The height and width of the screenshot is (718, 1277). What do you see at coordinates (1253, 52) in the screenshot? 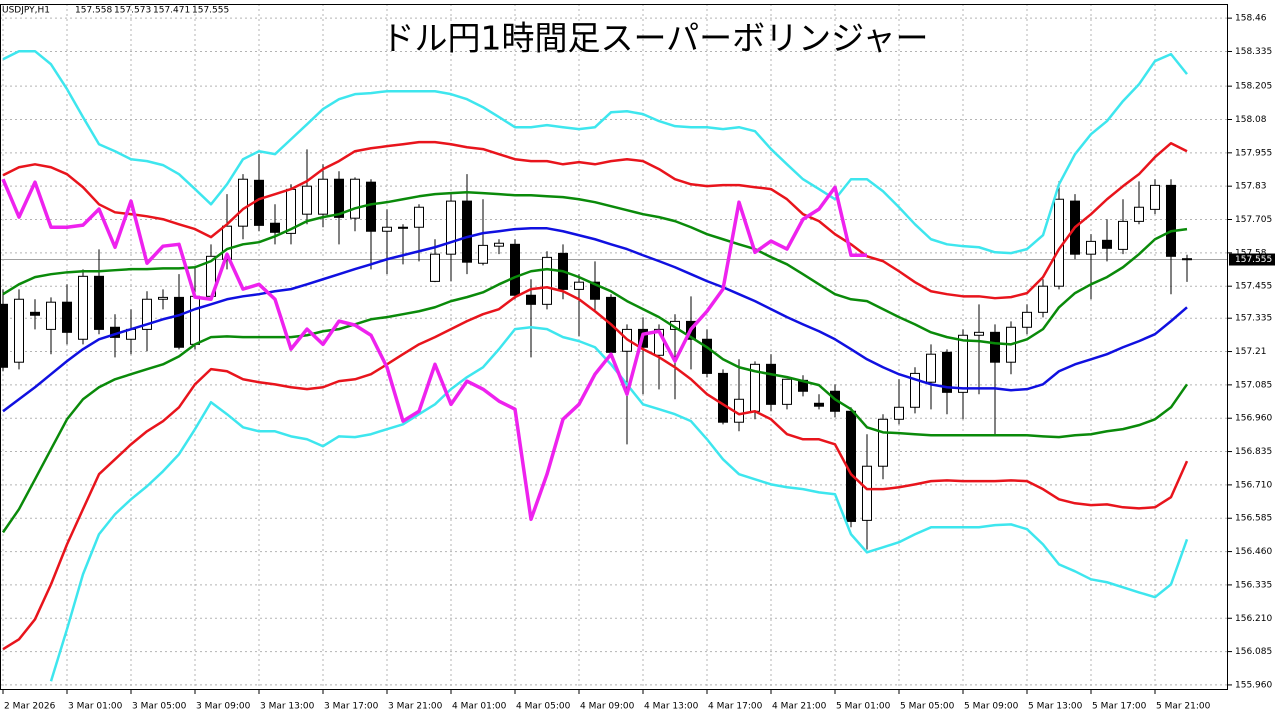
I see `y-tick-label: 158.335` at bounding box center [1253, 52].